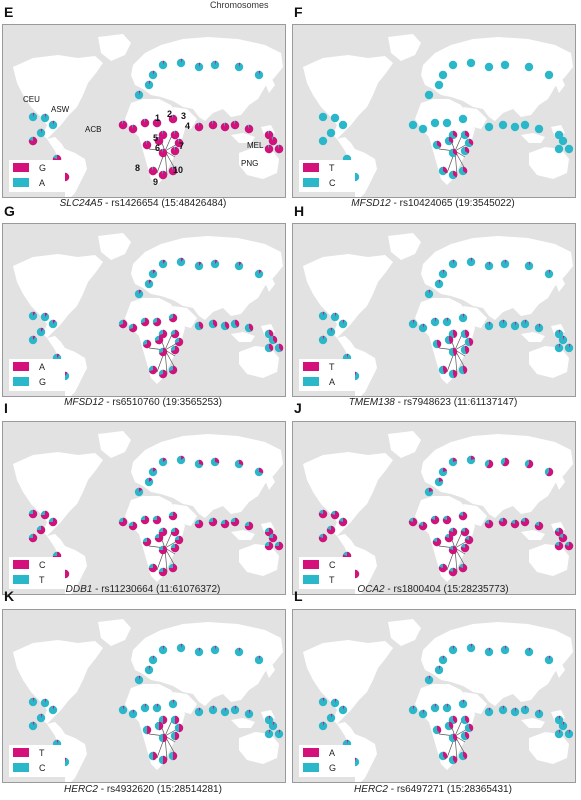 This screenshot has height=800, width=581. I want to click on legend-entry: T, so click(327, 579).